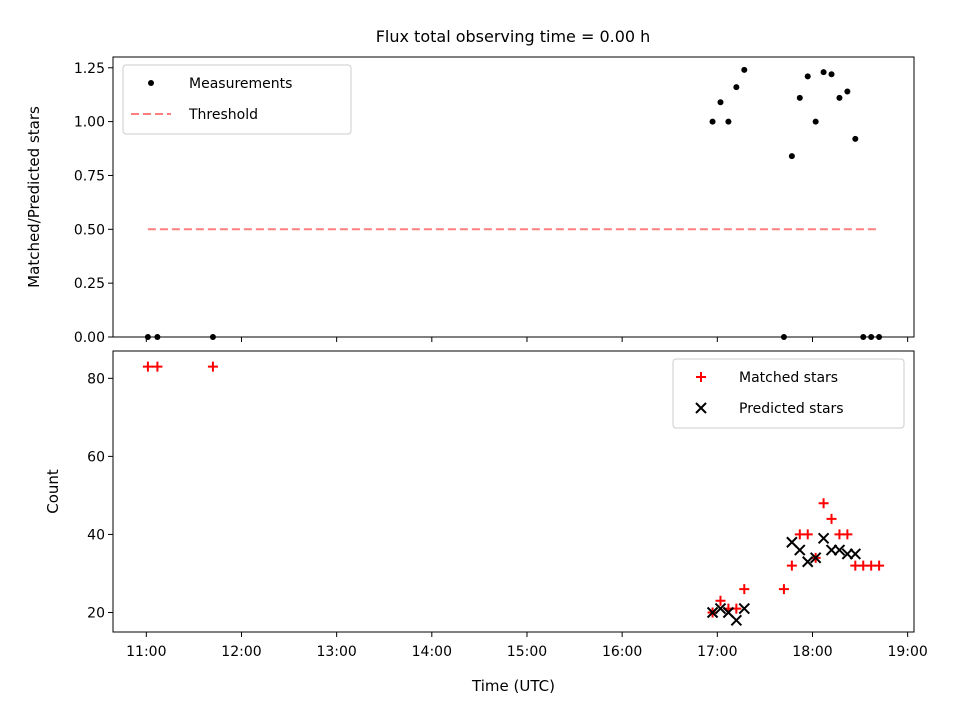  What do you see at coordinates (622, 652) in the screenshot?
I see `x-tick-label: 16:00` at bounding box center [622, 652].